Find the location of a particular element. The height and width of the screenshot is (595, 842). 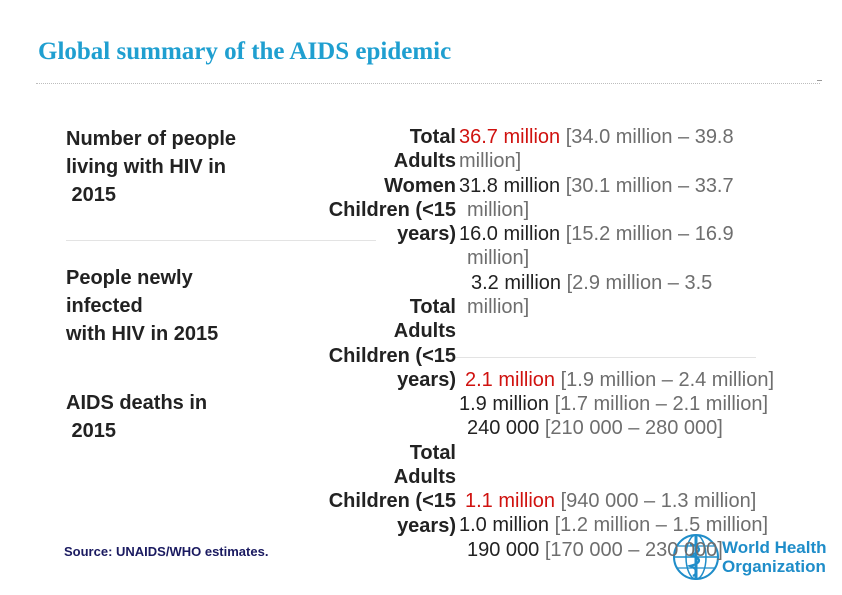

section-infected-label: People newly infected with HIV in 2015 is located at coordinates (142, 306).